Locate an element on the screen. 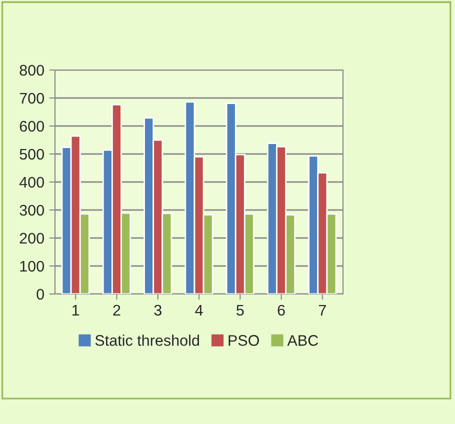 This screenshot has width=455, height=424. y-tick-label: 400 is located at coordinates (31, 182).